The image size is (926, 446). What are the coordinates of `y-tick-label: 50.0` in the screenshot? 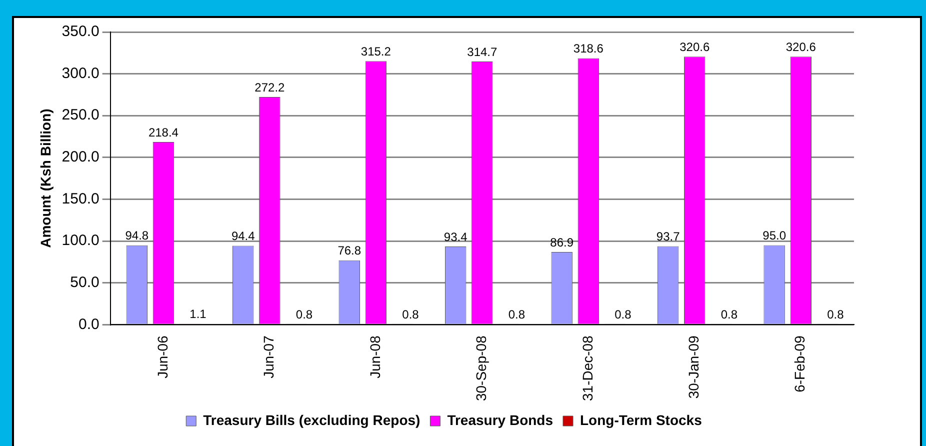 It's located at (85, 282).